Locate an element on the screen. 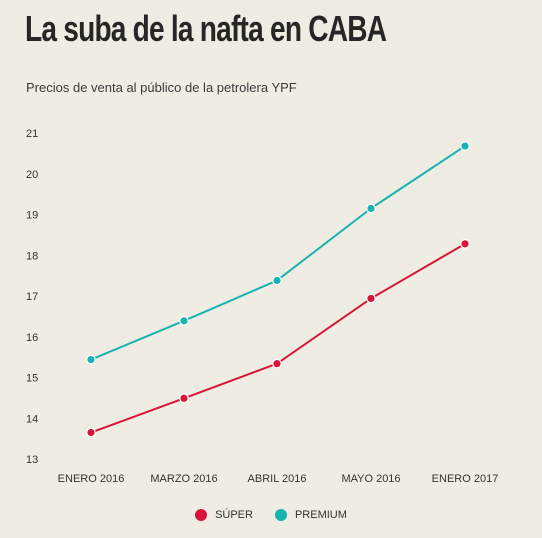  y-tick-label: 16 is located at coordinates (32, 338).